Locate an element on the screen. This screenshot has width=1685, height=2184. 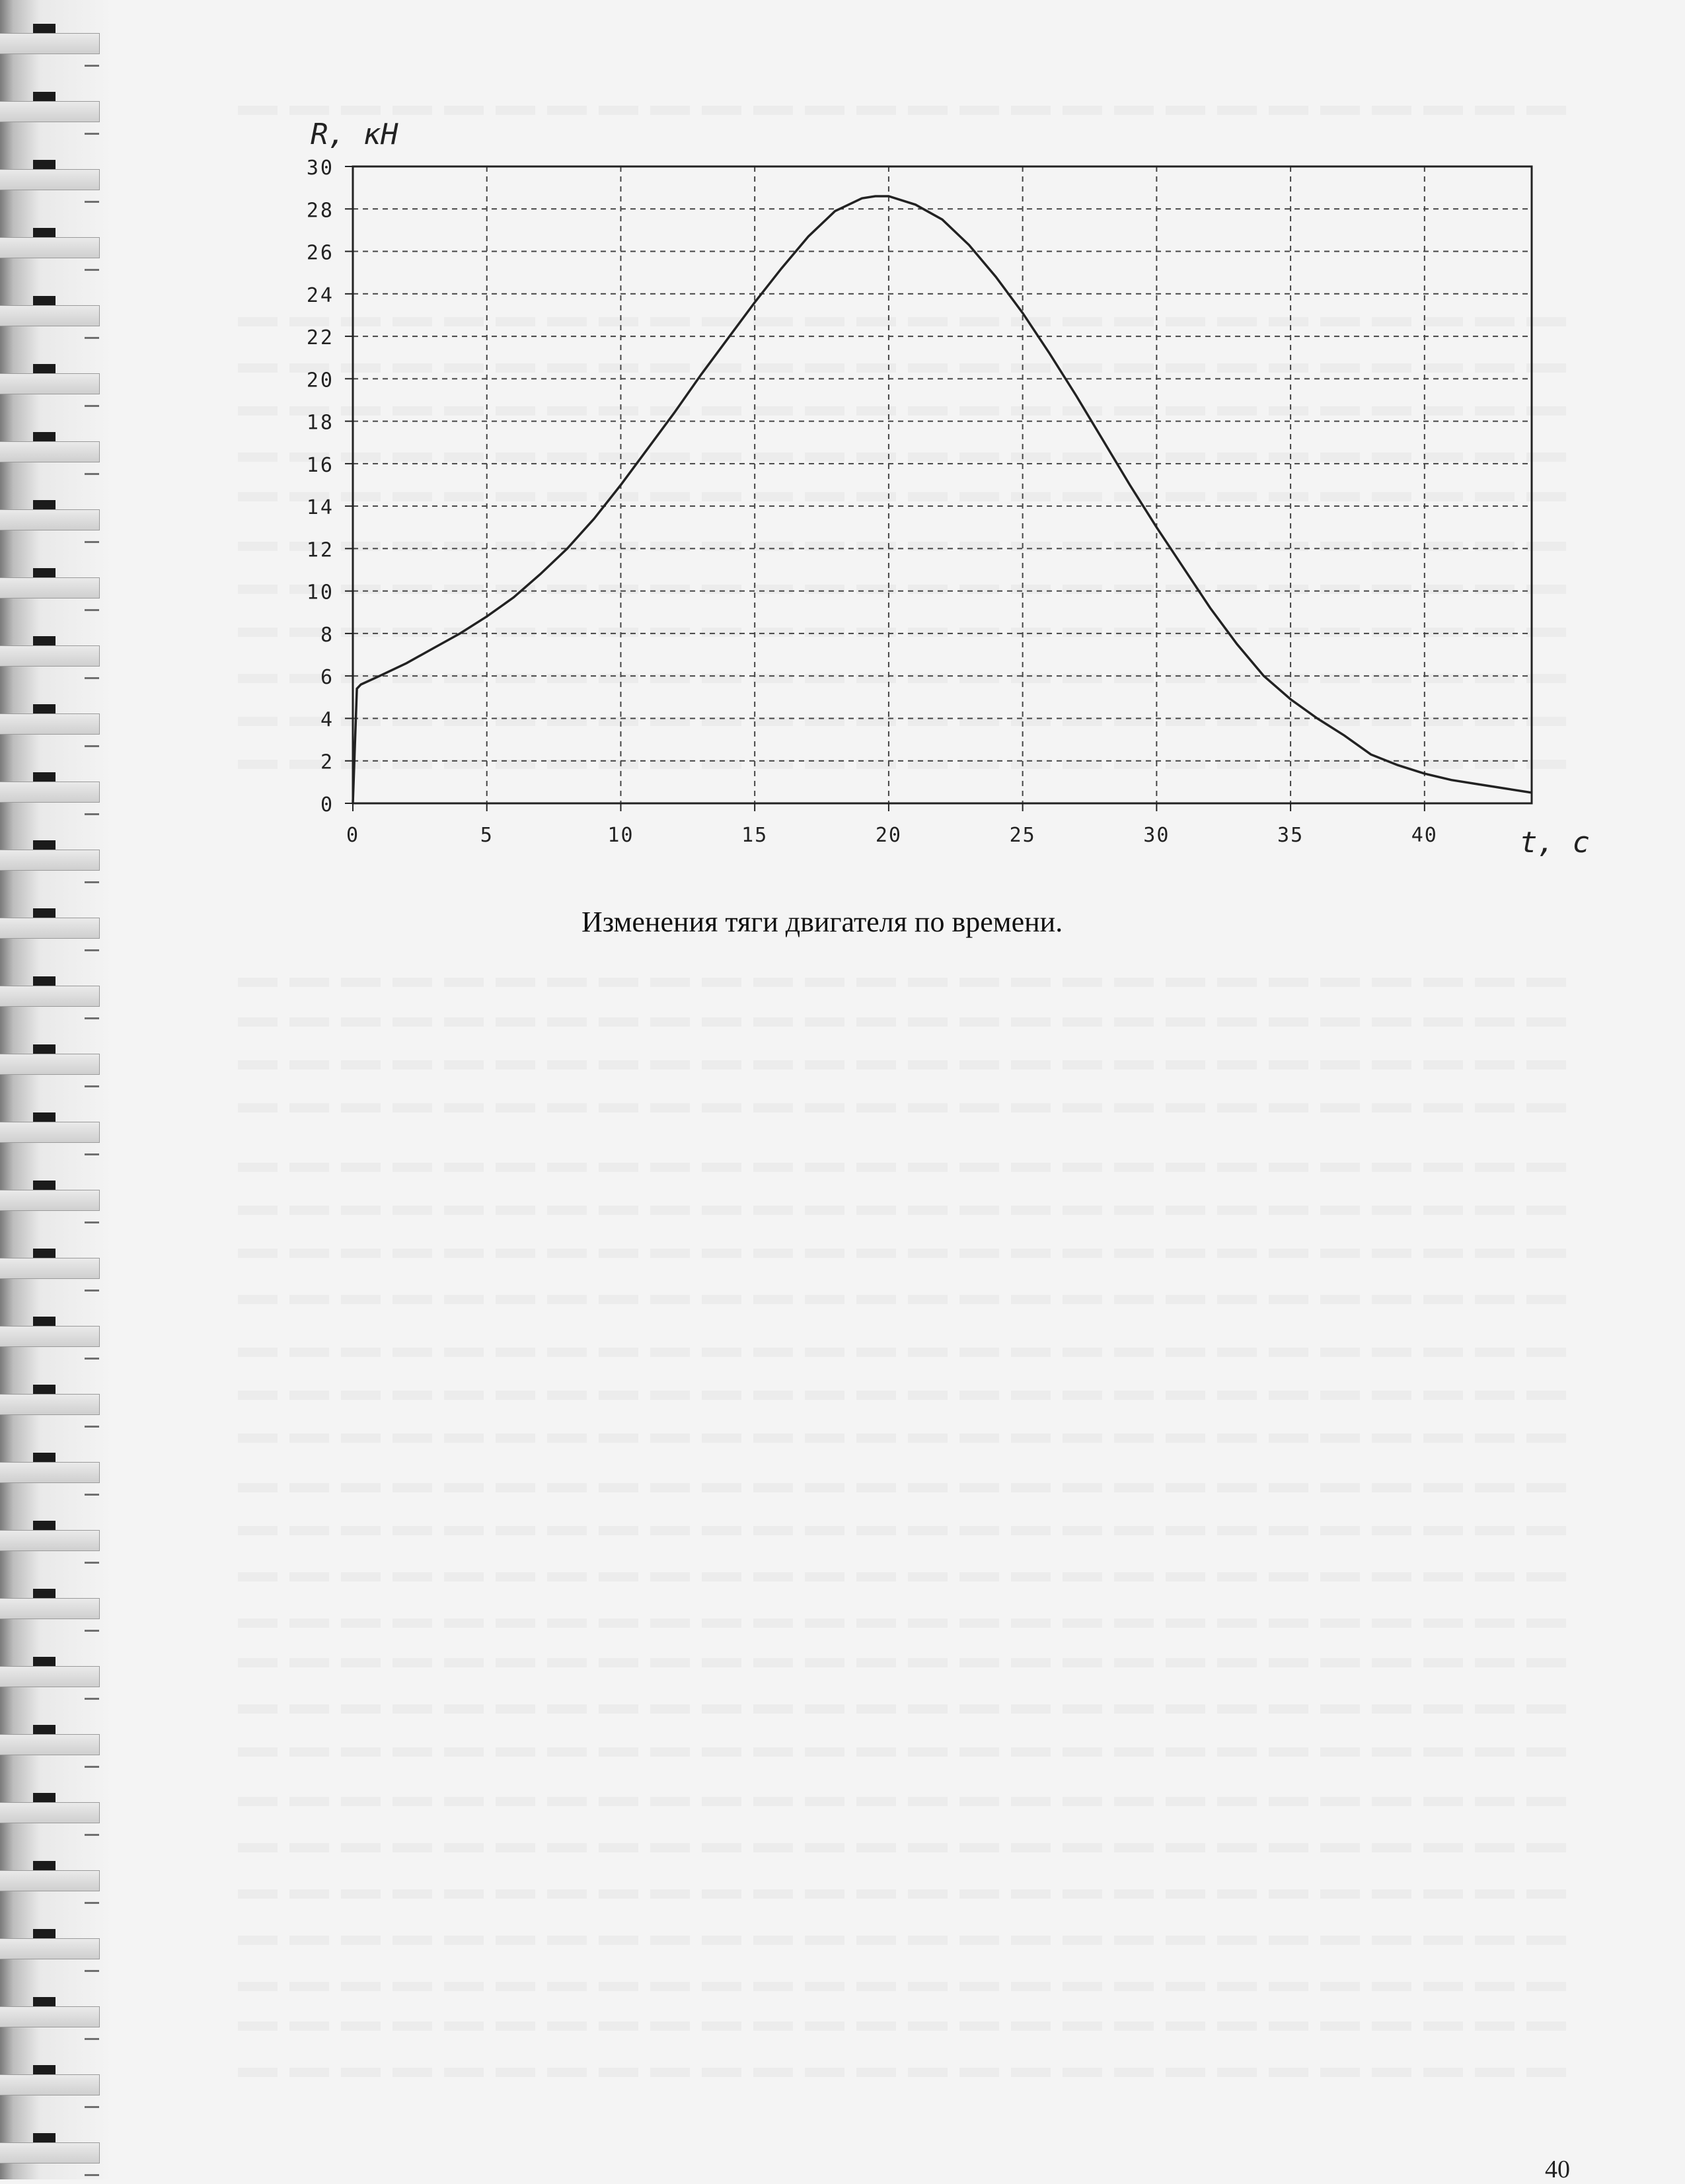
x-tick-label: 10 is located at coordinates (620, 835).